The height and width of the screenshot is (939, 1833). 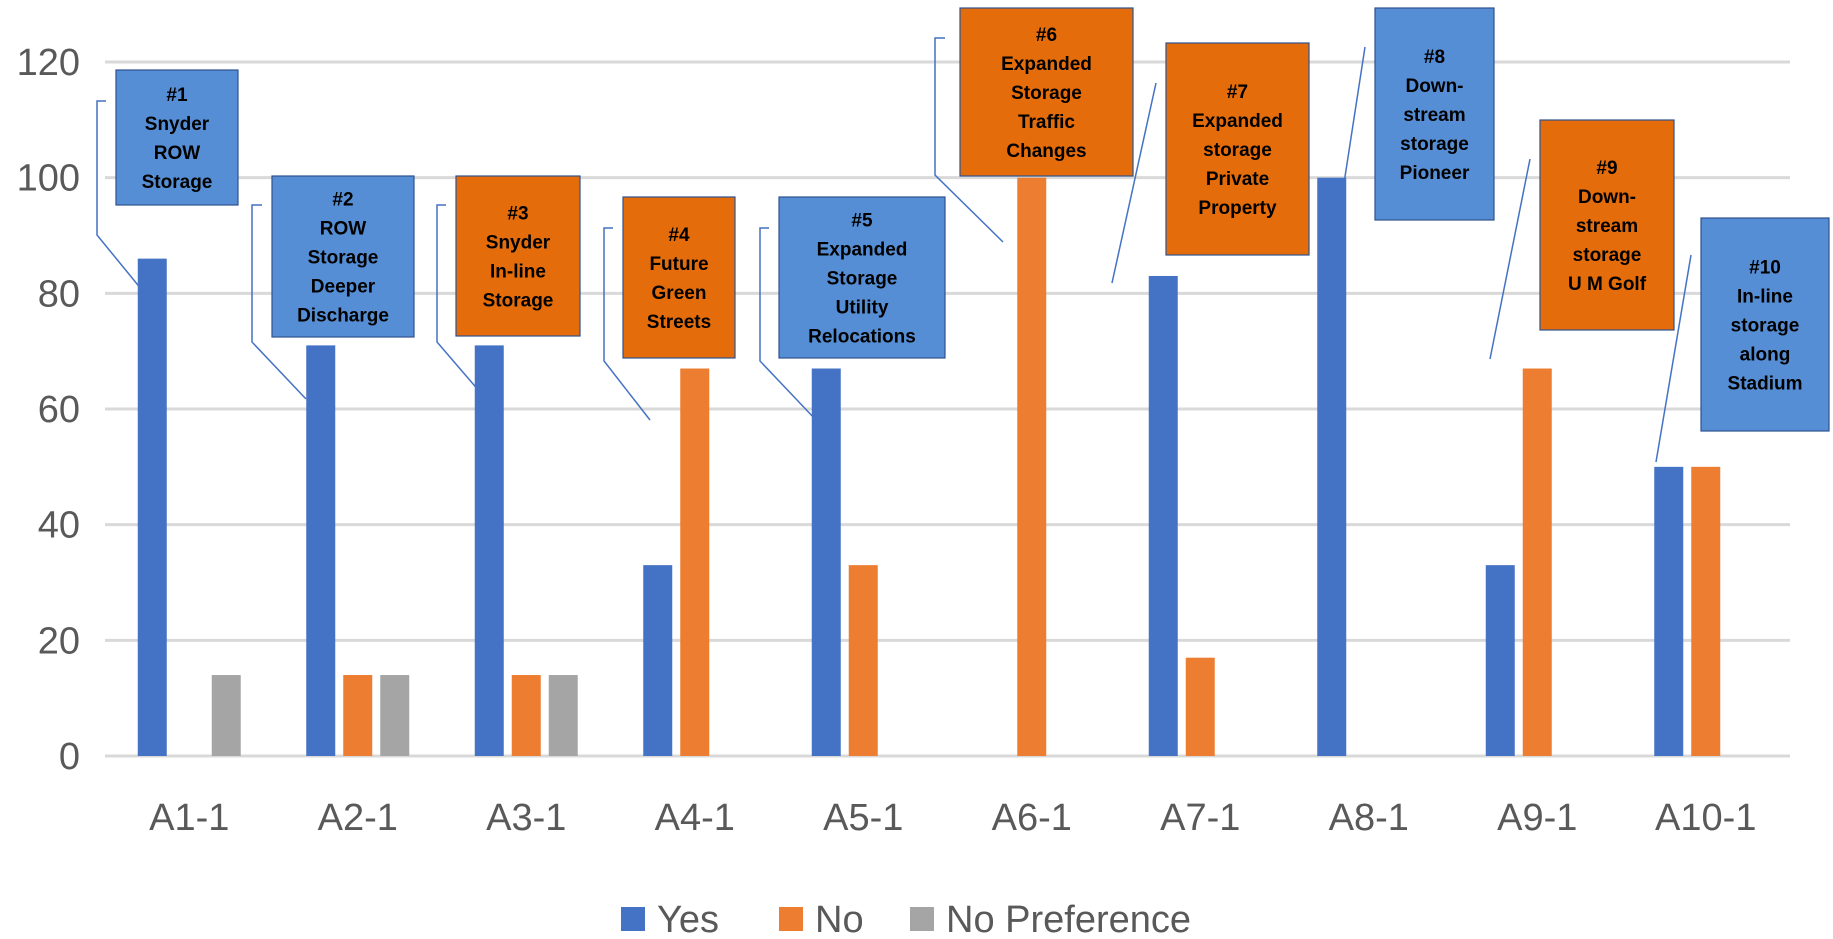 I want to click on callout-1: #1 Snyder ROW Storage, so click(x=167, y=182).